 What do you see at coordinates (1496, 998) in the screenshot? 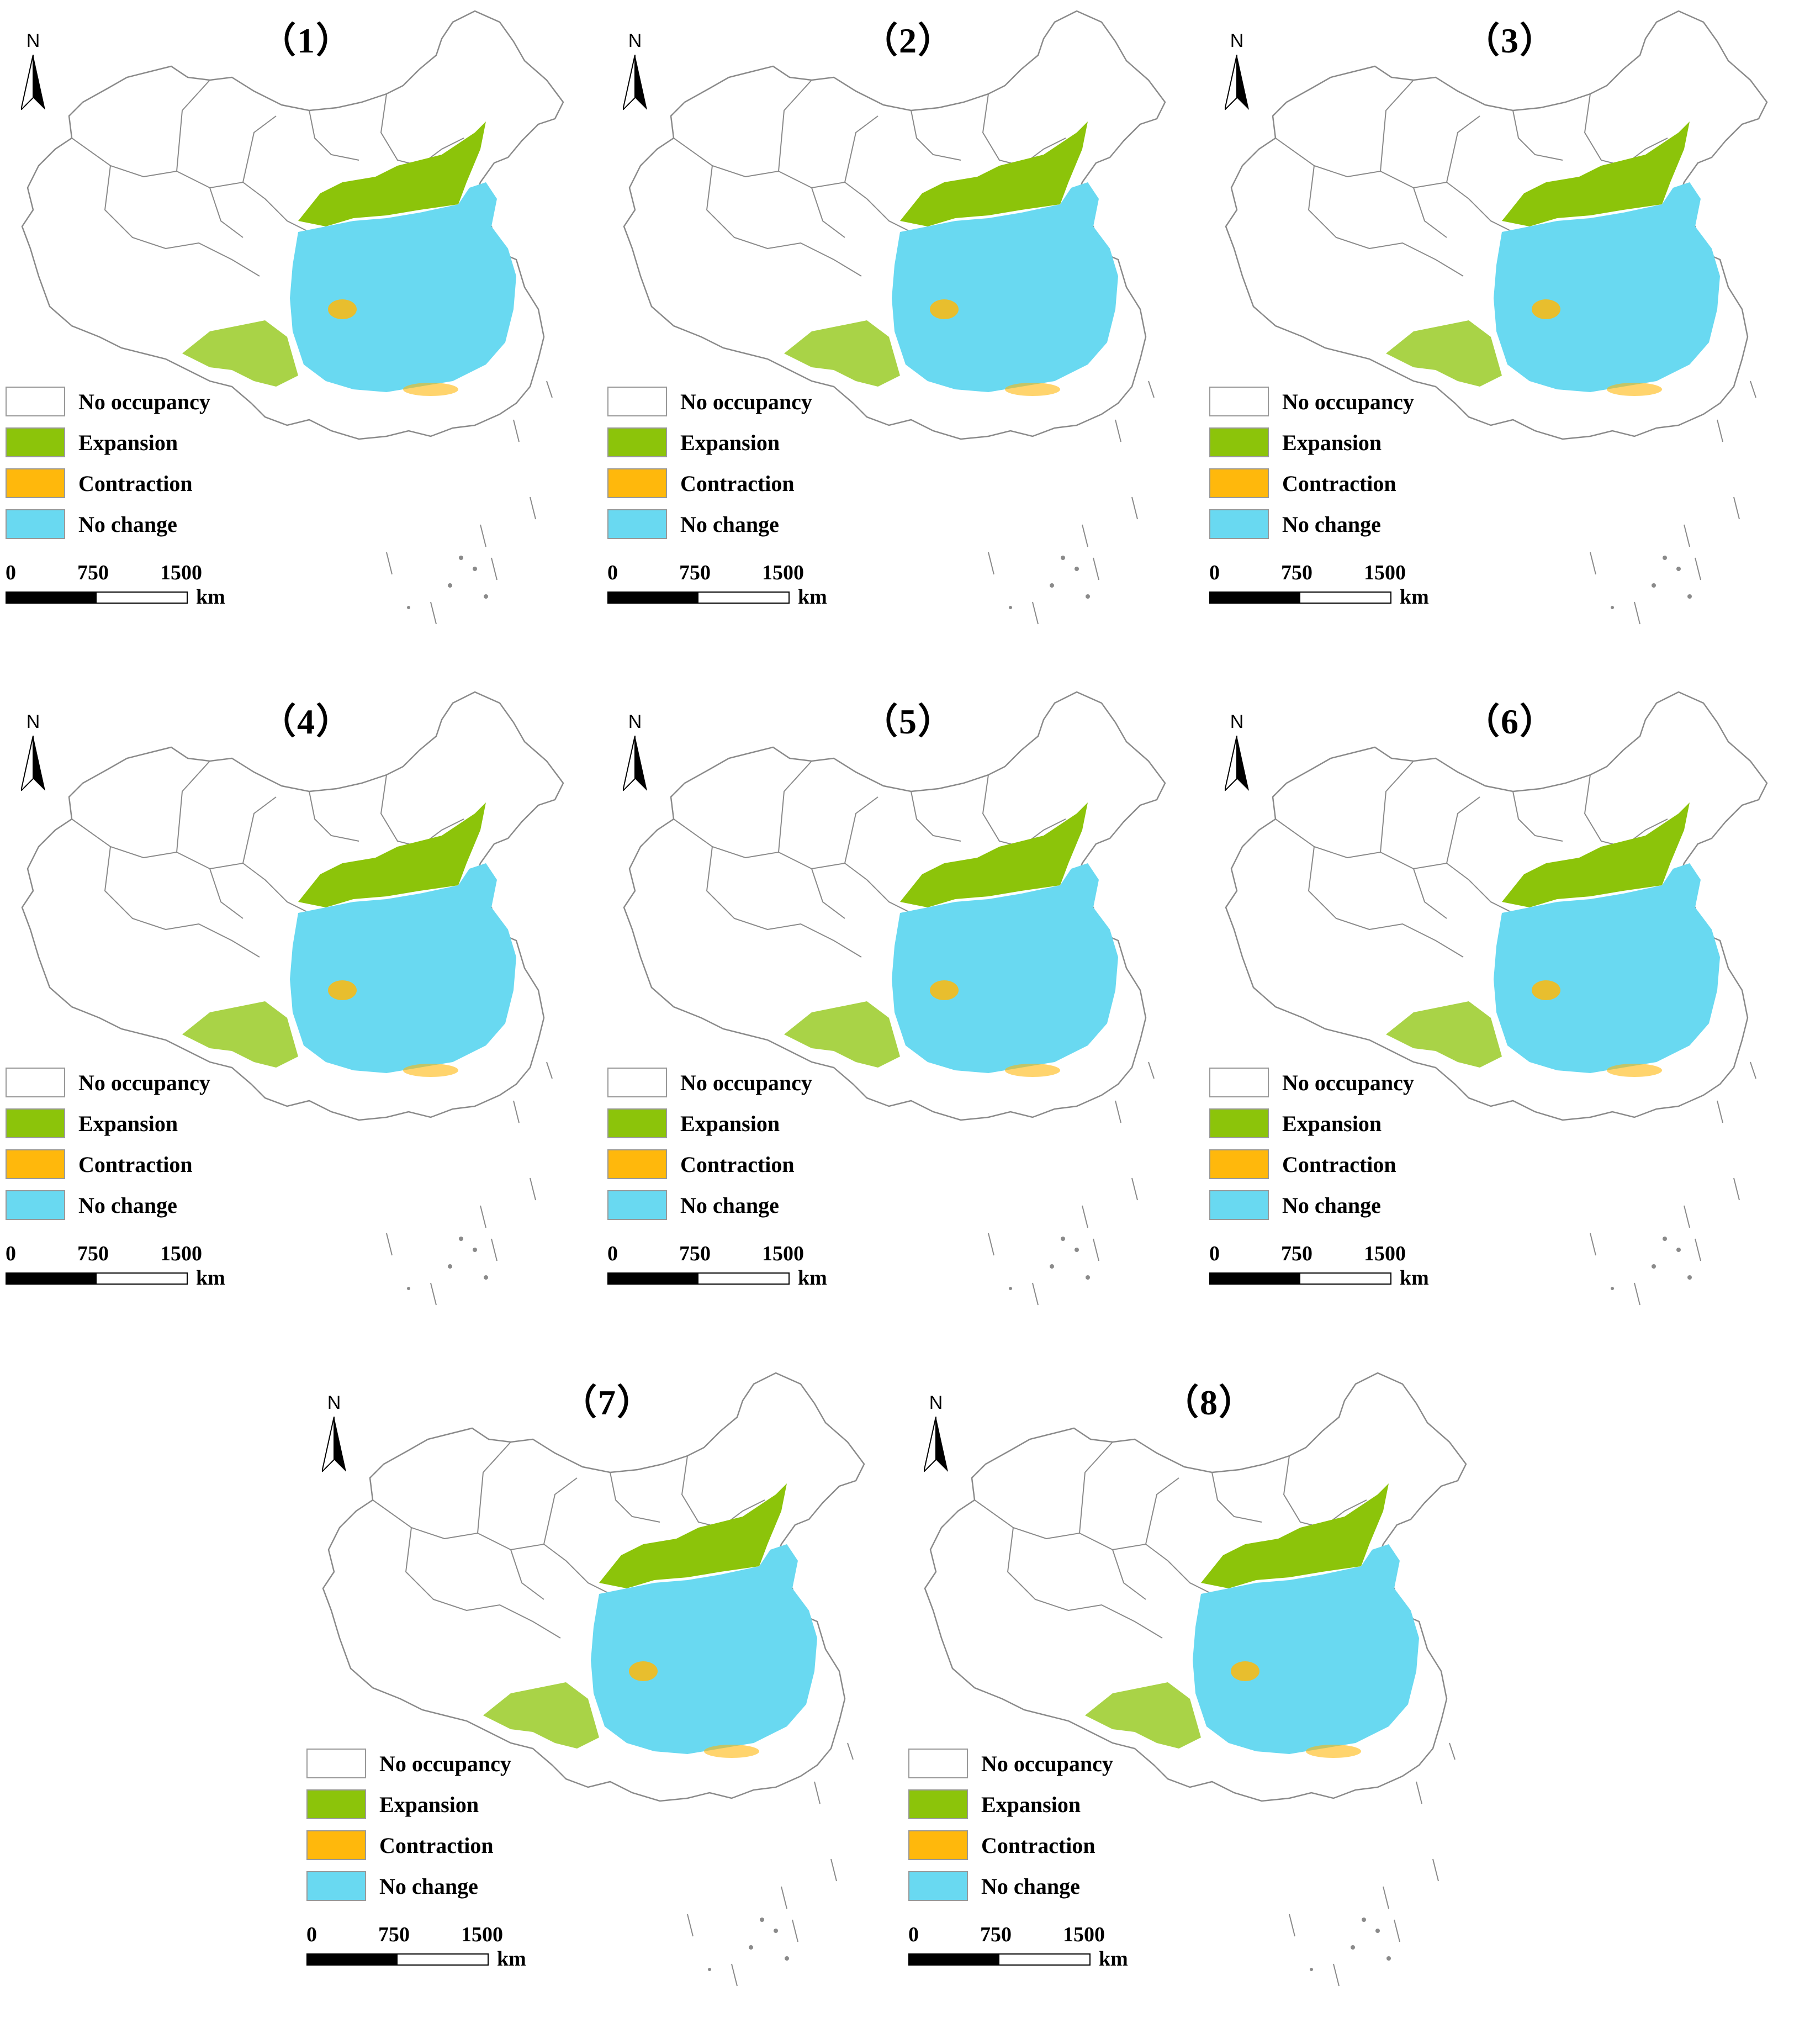
I see `map-canvas` at bounding box center [1496, 998].